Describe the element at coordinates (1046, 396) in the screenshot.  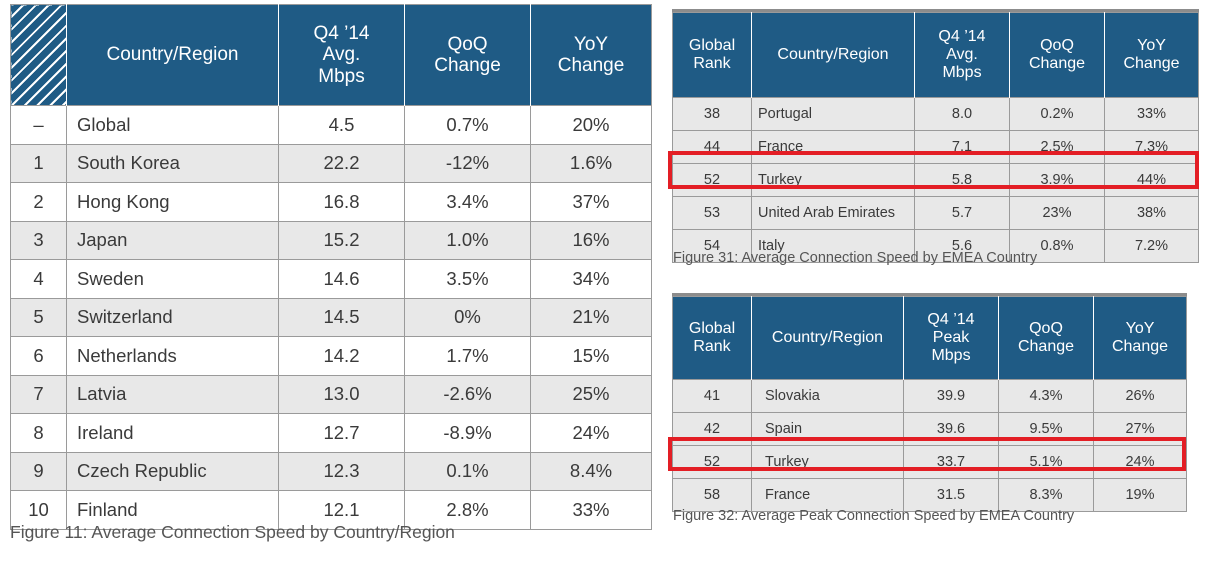
I see `table-cell: 4.3%` at that location.